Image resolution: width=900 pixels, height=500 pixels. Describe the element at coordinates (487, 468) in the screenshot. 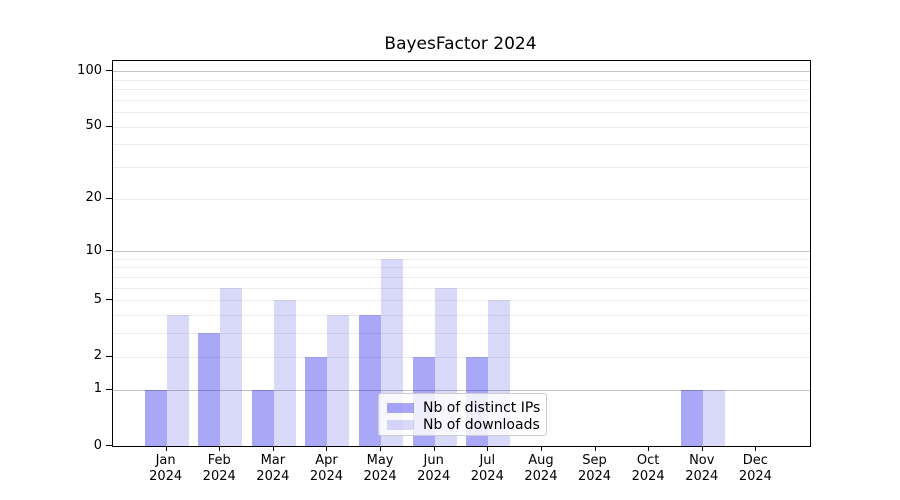

I see `x-tick-label: Jul 2024` at that location.